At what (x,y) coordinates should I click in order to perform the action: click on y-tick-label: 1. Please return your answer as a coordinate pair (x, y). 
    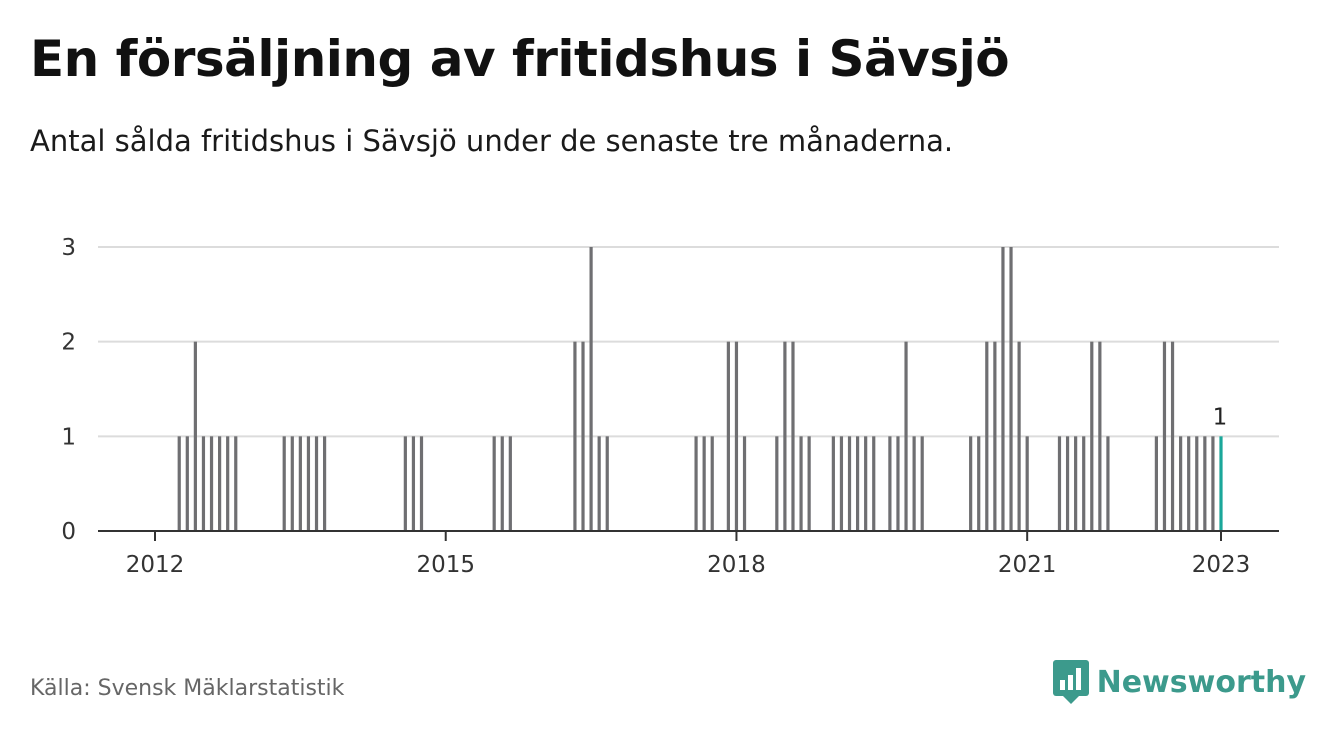
    Looking at the image, I should click on (68, 437).